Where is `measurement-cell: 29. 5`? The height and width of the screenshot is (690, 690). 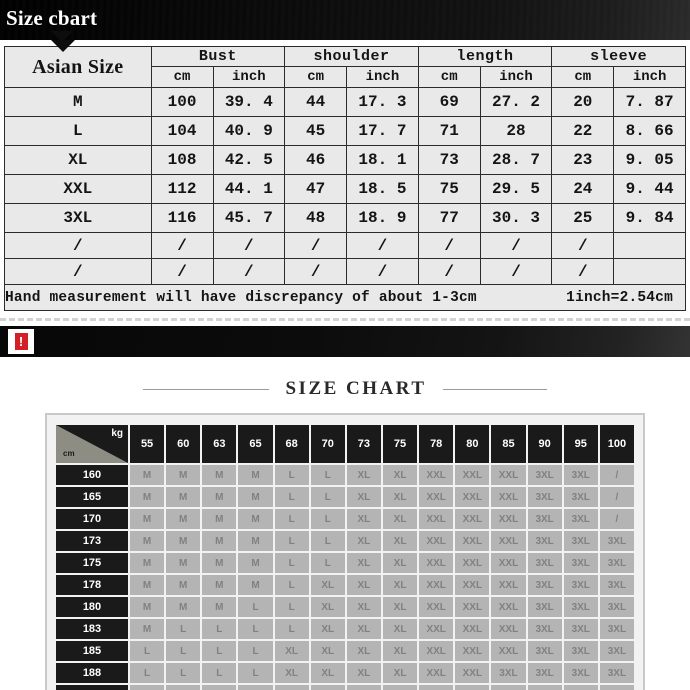 measurement-cell: 29. 5 is located at coordinates (516, 189).